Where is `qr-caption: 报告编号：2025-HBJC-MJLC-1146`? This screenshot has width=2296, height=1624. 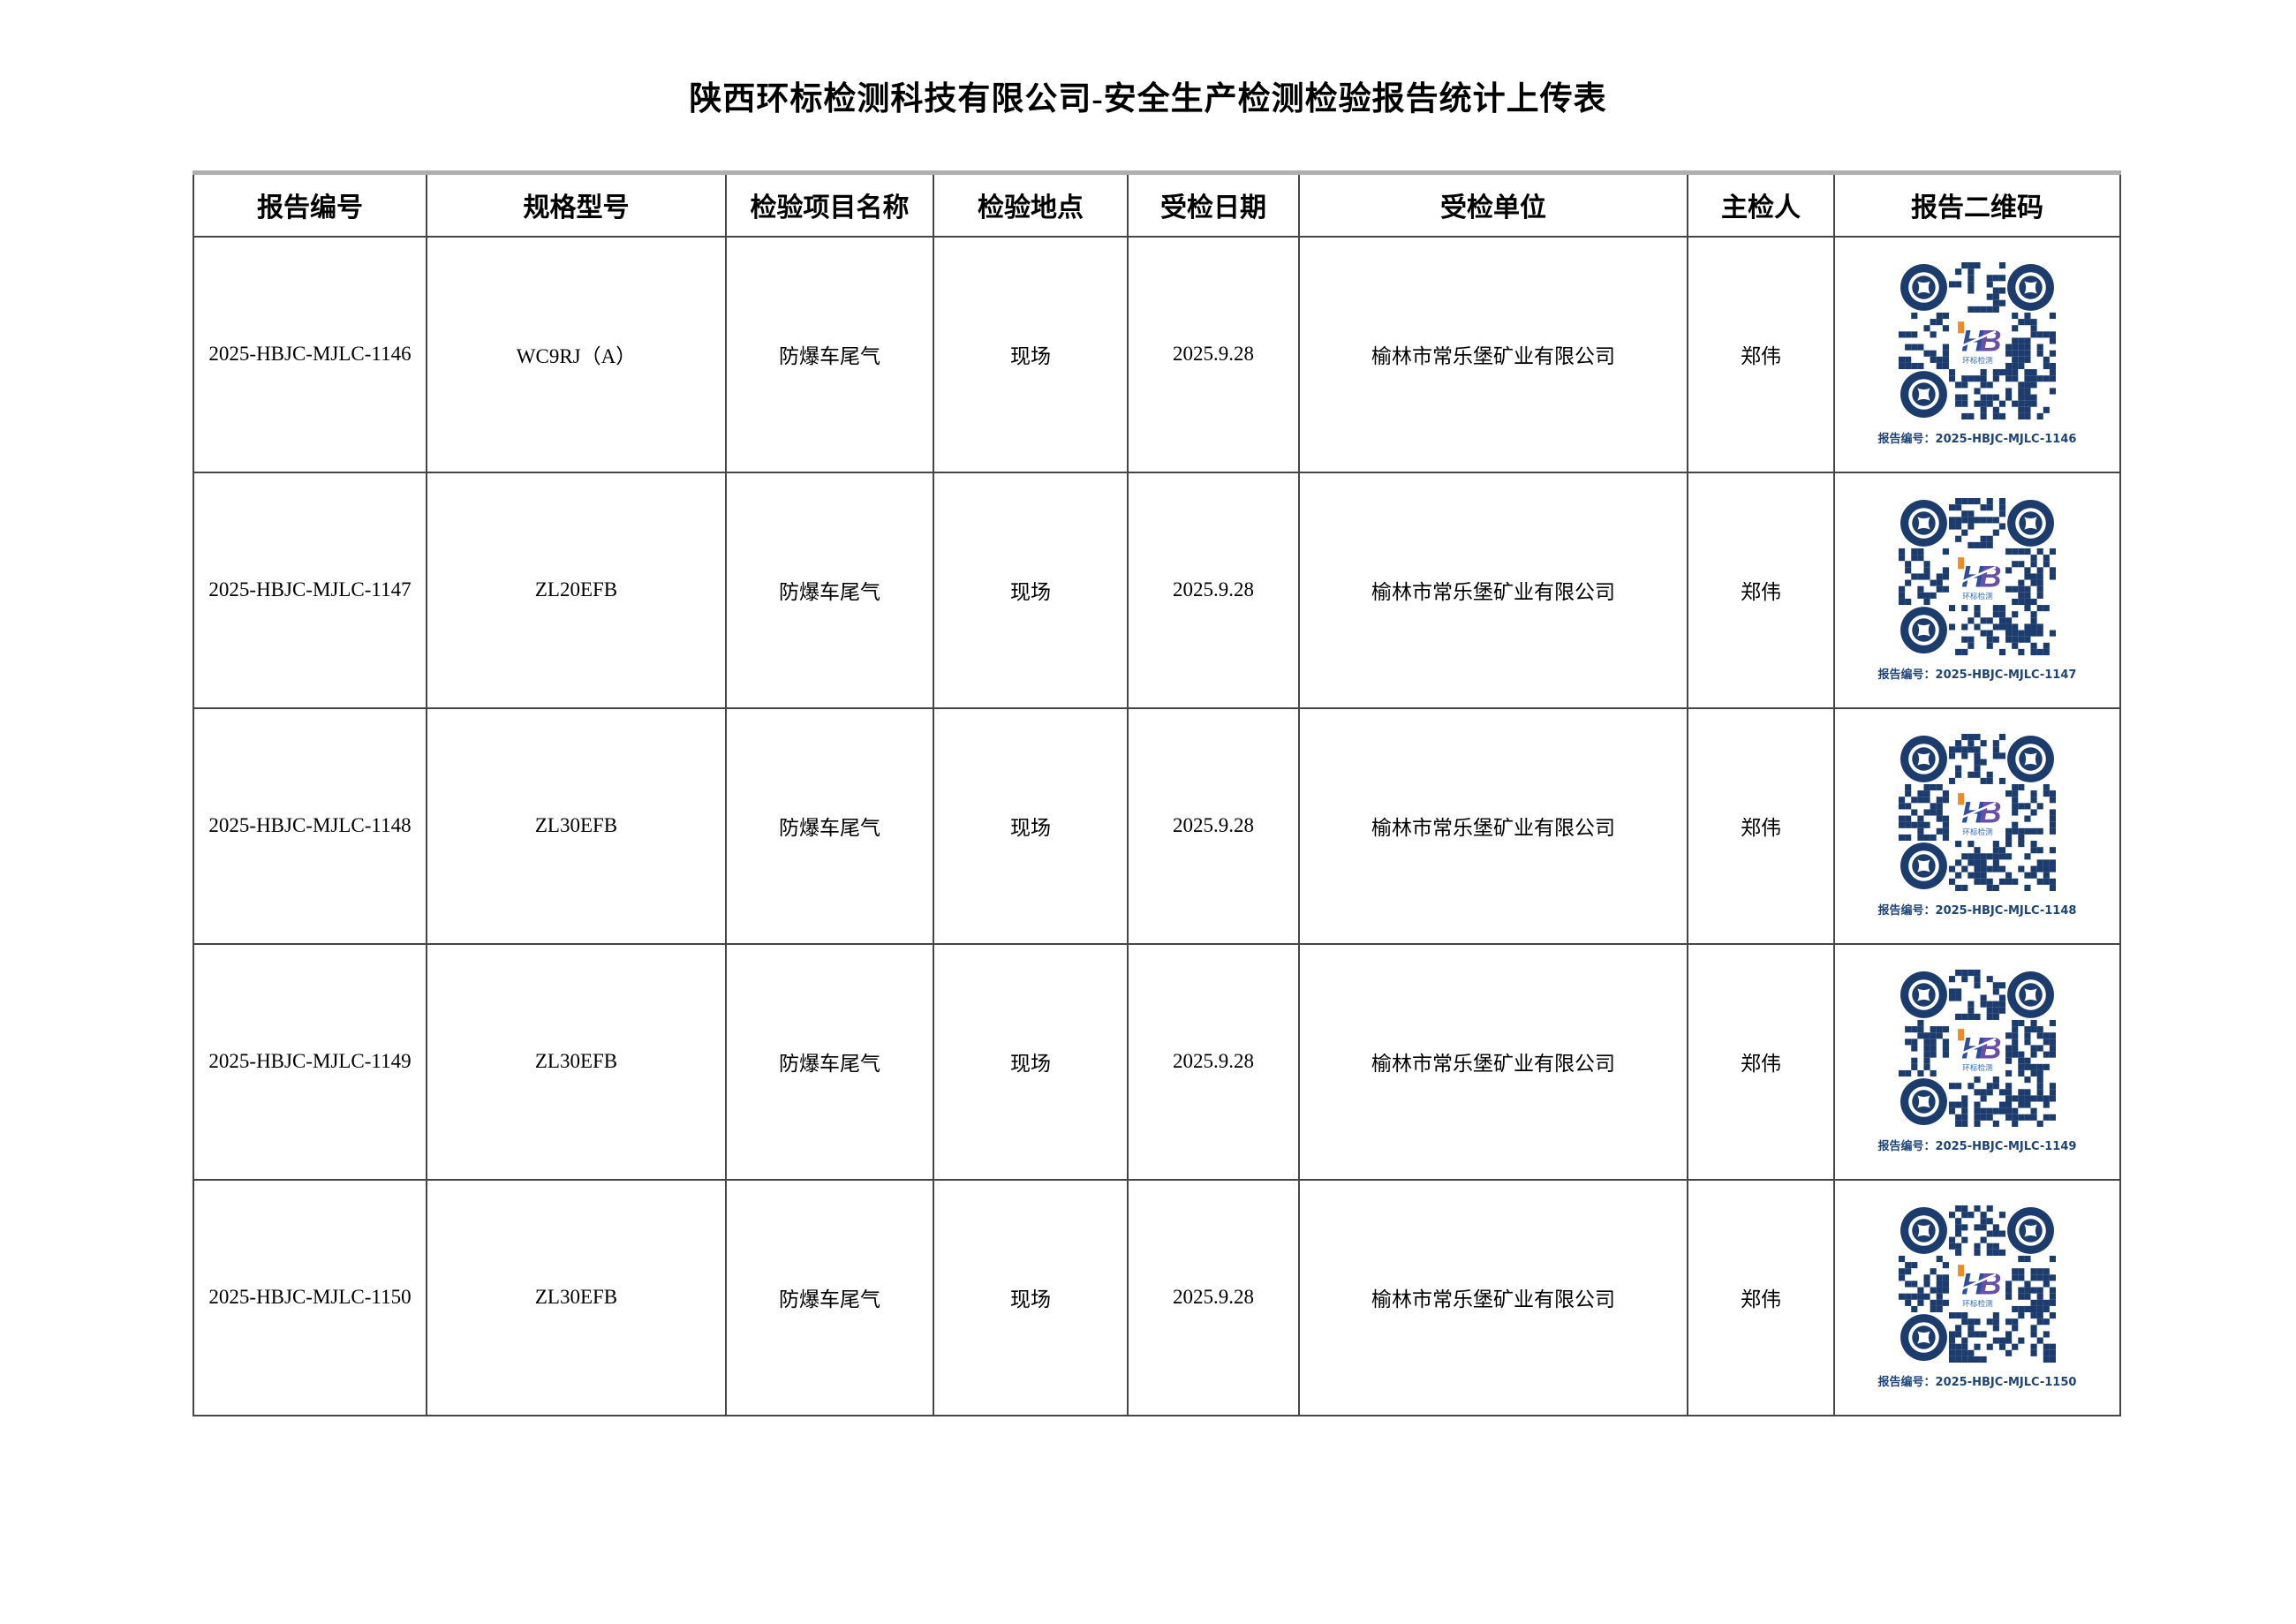
qr-caption: 报告编号：2025-HBJC-MJLC-1146 is located at coordinates (1977, 439).